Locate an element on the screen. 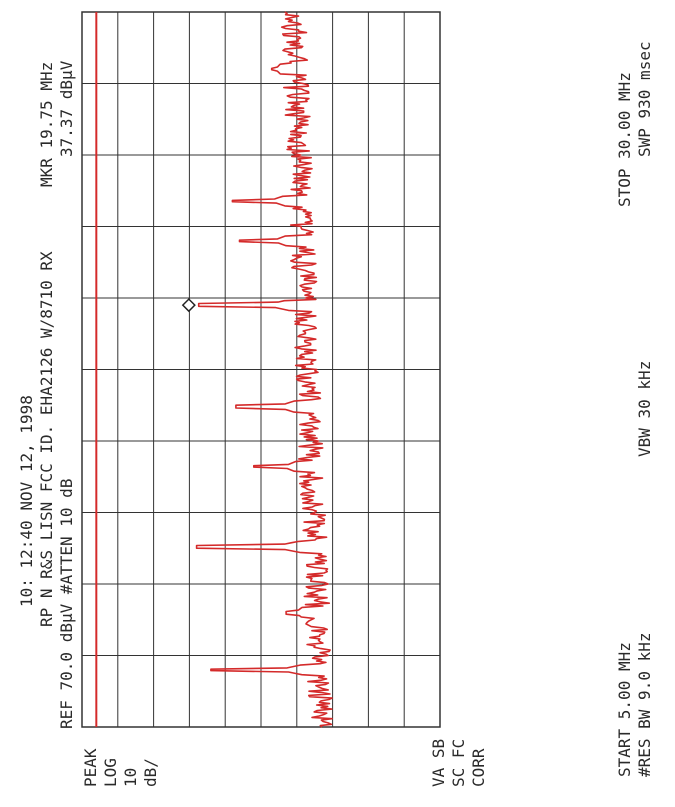 The image size is (675, 807). ref-level-label: REF 70.0 dBµV #ATTEN 10 dB is located at coordinates (66, 604).